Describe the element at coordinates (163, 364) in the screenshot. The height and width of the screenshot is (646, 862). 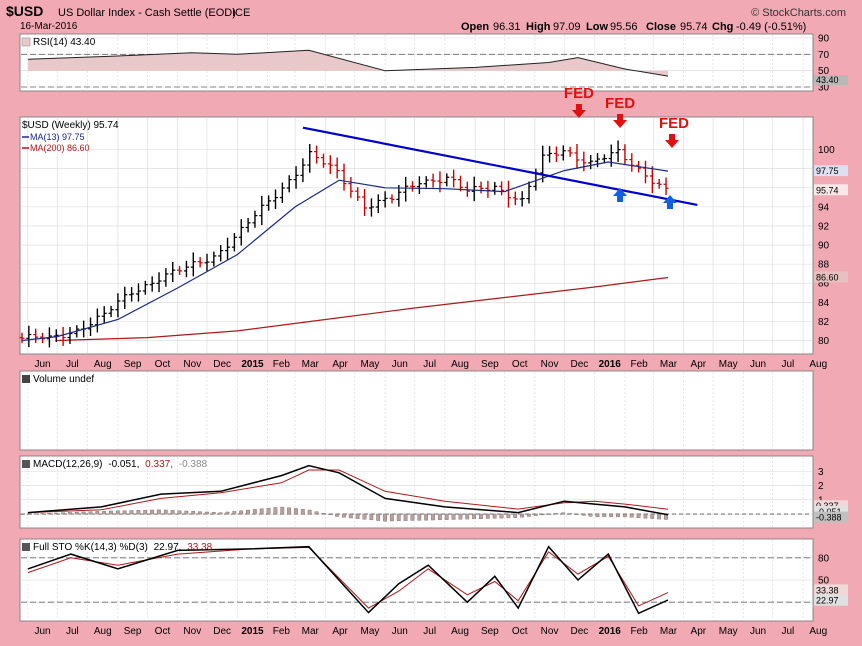
I see `x-tick-label: Oct` at that location.